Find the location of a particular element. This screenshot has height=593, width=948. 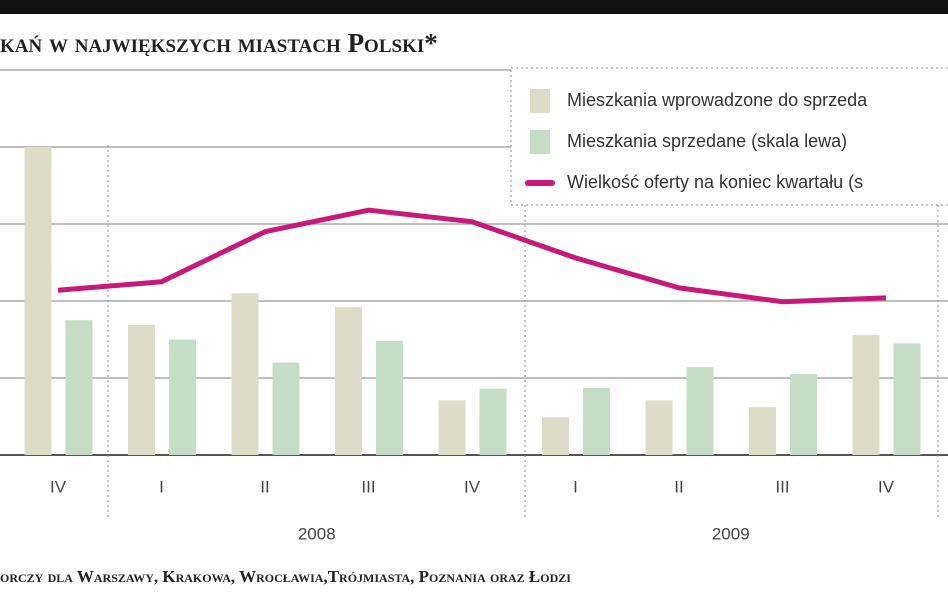

legend-label: Mieszkania wprowadzone do sprzeda is located at coordinates (717, 100).